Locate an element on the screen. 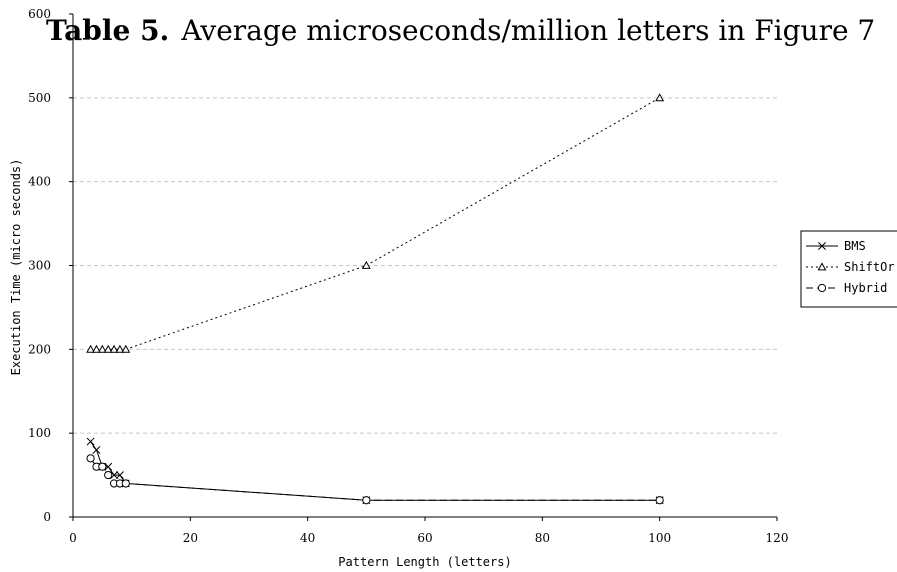 The image size is (897, 572). y-tick-label-300: 300 is located at coordinates (39, 266).